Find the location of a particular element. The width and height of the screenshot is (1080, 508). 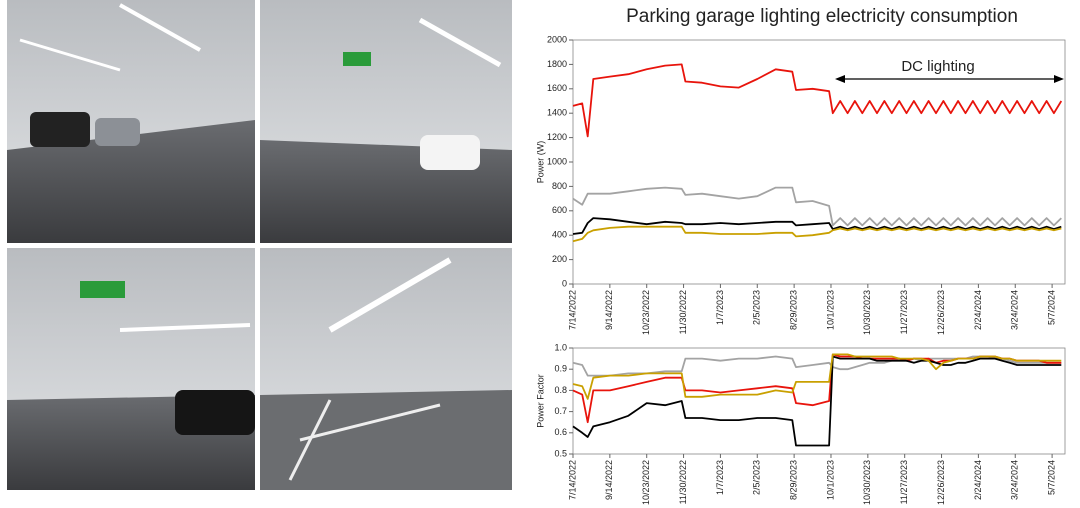

plot-frame is located at coordinates (819, 401).